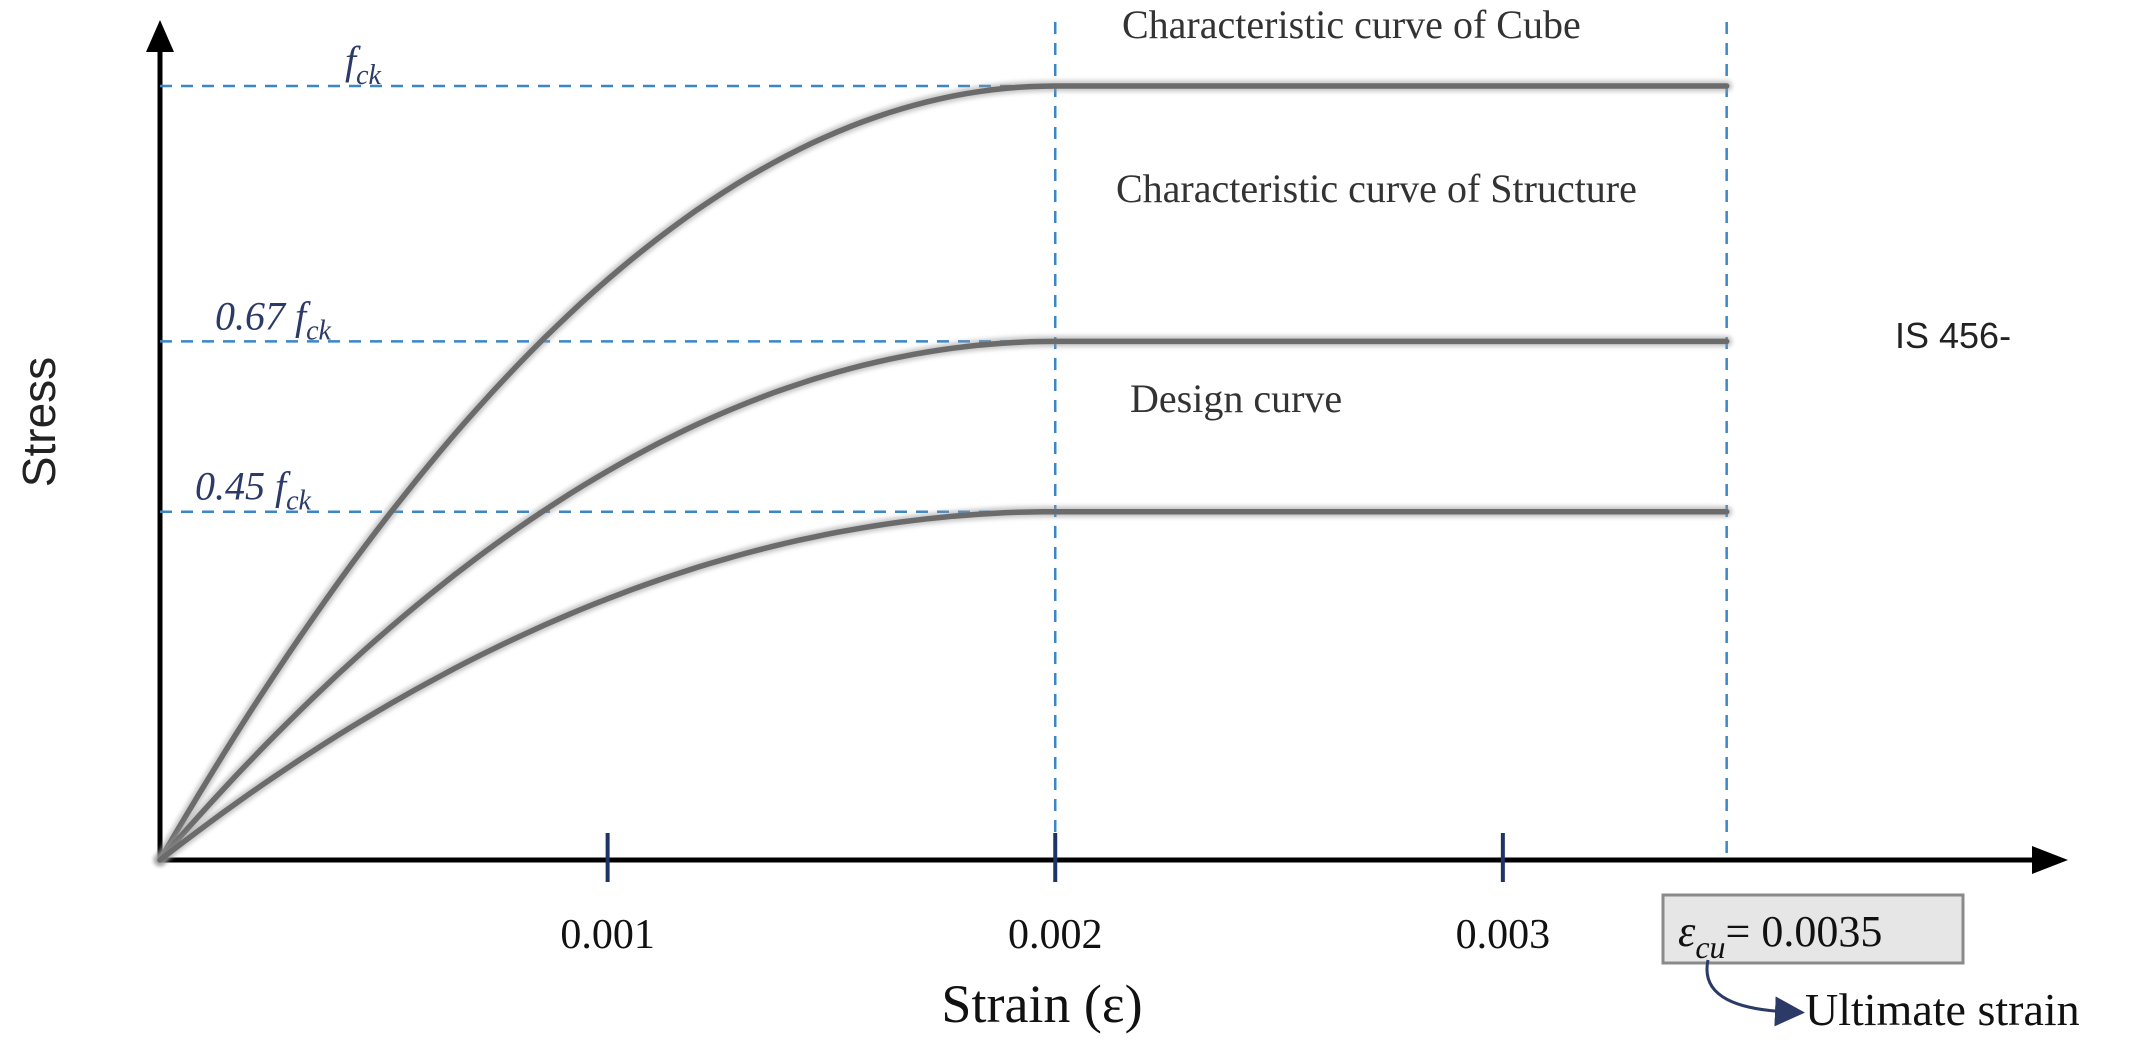 This screenshot has height=1042, width=2136. I want to click on x-tick-label: 0.002, so click(1055, 935).